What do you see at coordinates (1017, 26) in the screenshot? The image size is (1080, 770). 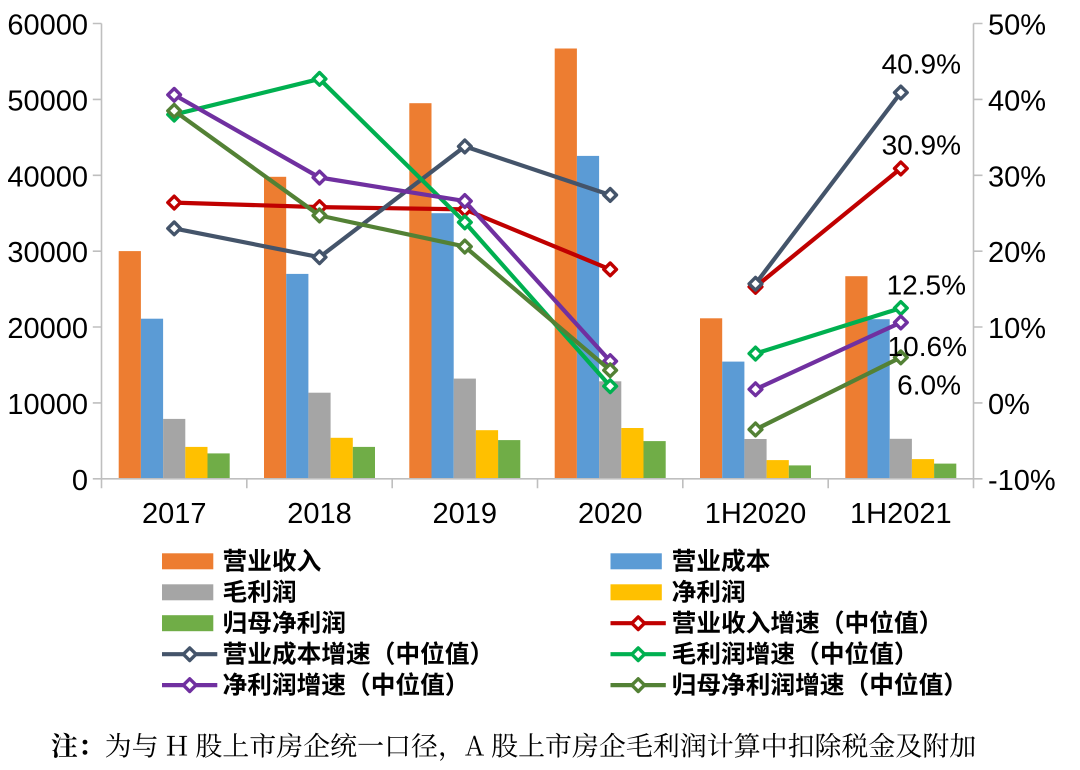 I see `svg-text: 50%` at bounding box center [1017, 26].